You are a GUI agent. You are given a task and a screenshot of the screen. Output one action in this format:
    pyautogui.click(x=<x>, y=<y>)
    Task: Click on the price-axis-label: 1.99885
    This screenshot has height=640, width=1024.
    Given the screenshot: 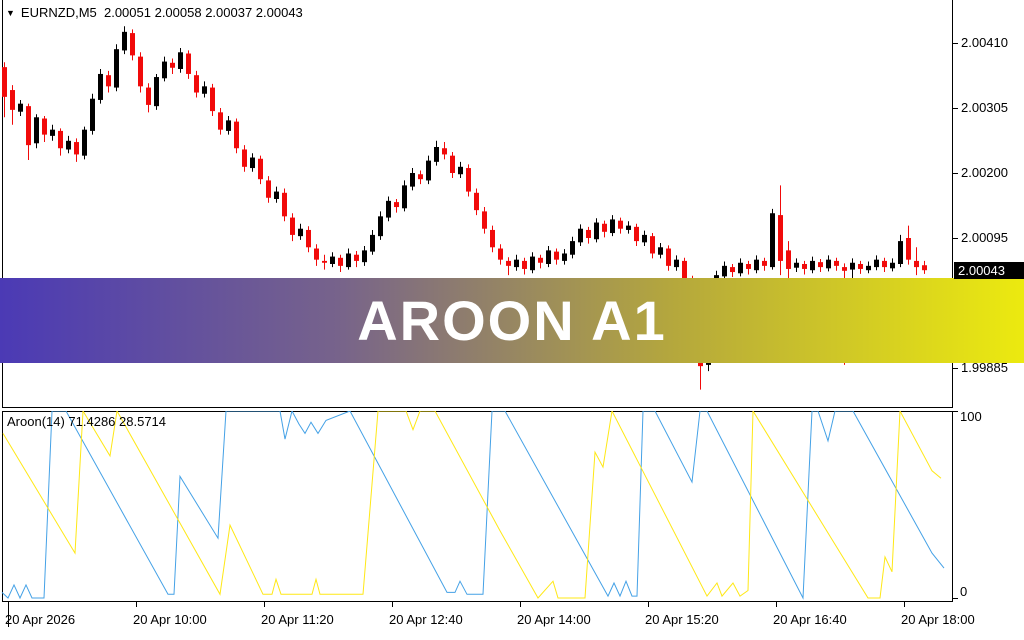 What is the action you would take?
    pyautogui.click(x=984, y=367)
    